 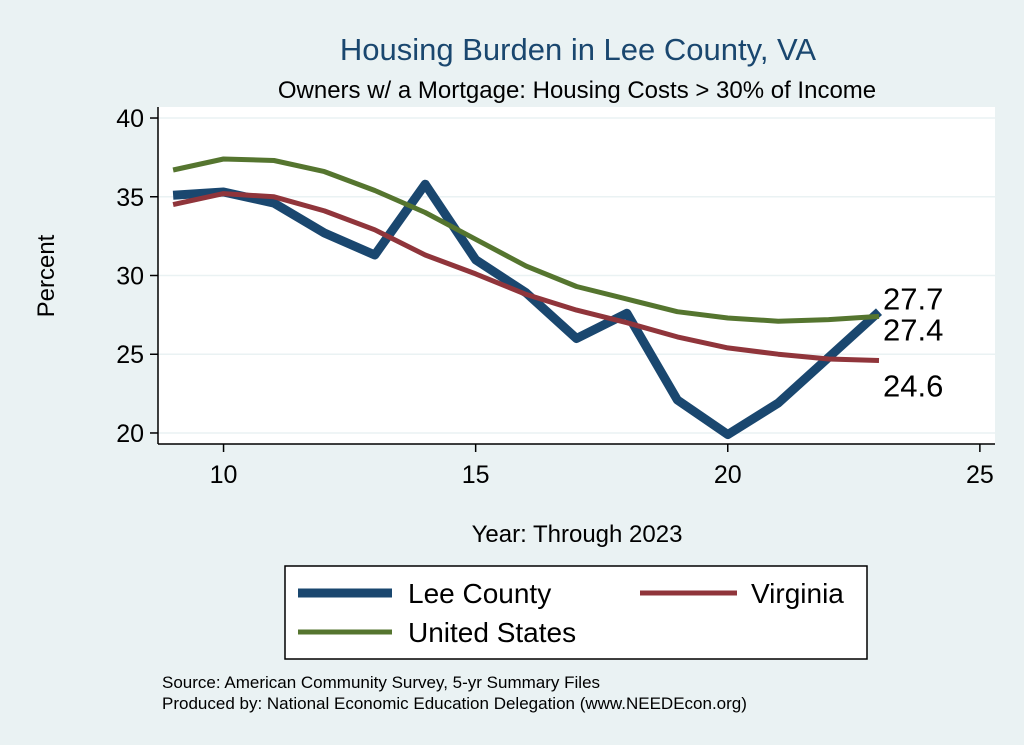 What do you see at coordinates (130, 355) in the screenshot?
I see `y-tick-label: 25` at bounding box center [130, 355].